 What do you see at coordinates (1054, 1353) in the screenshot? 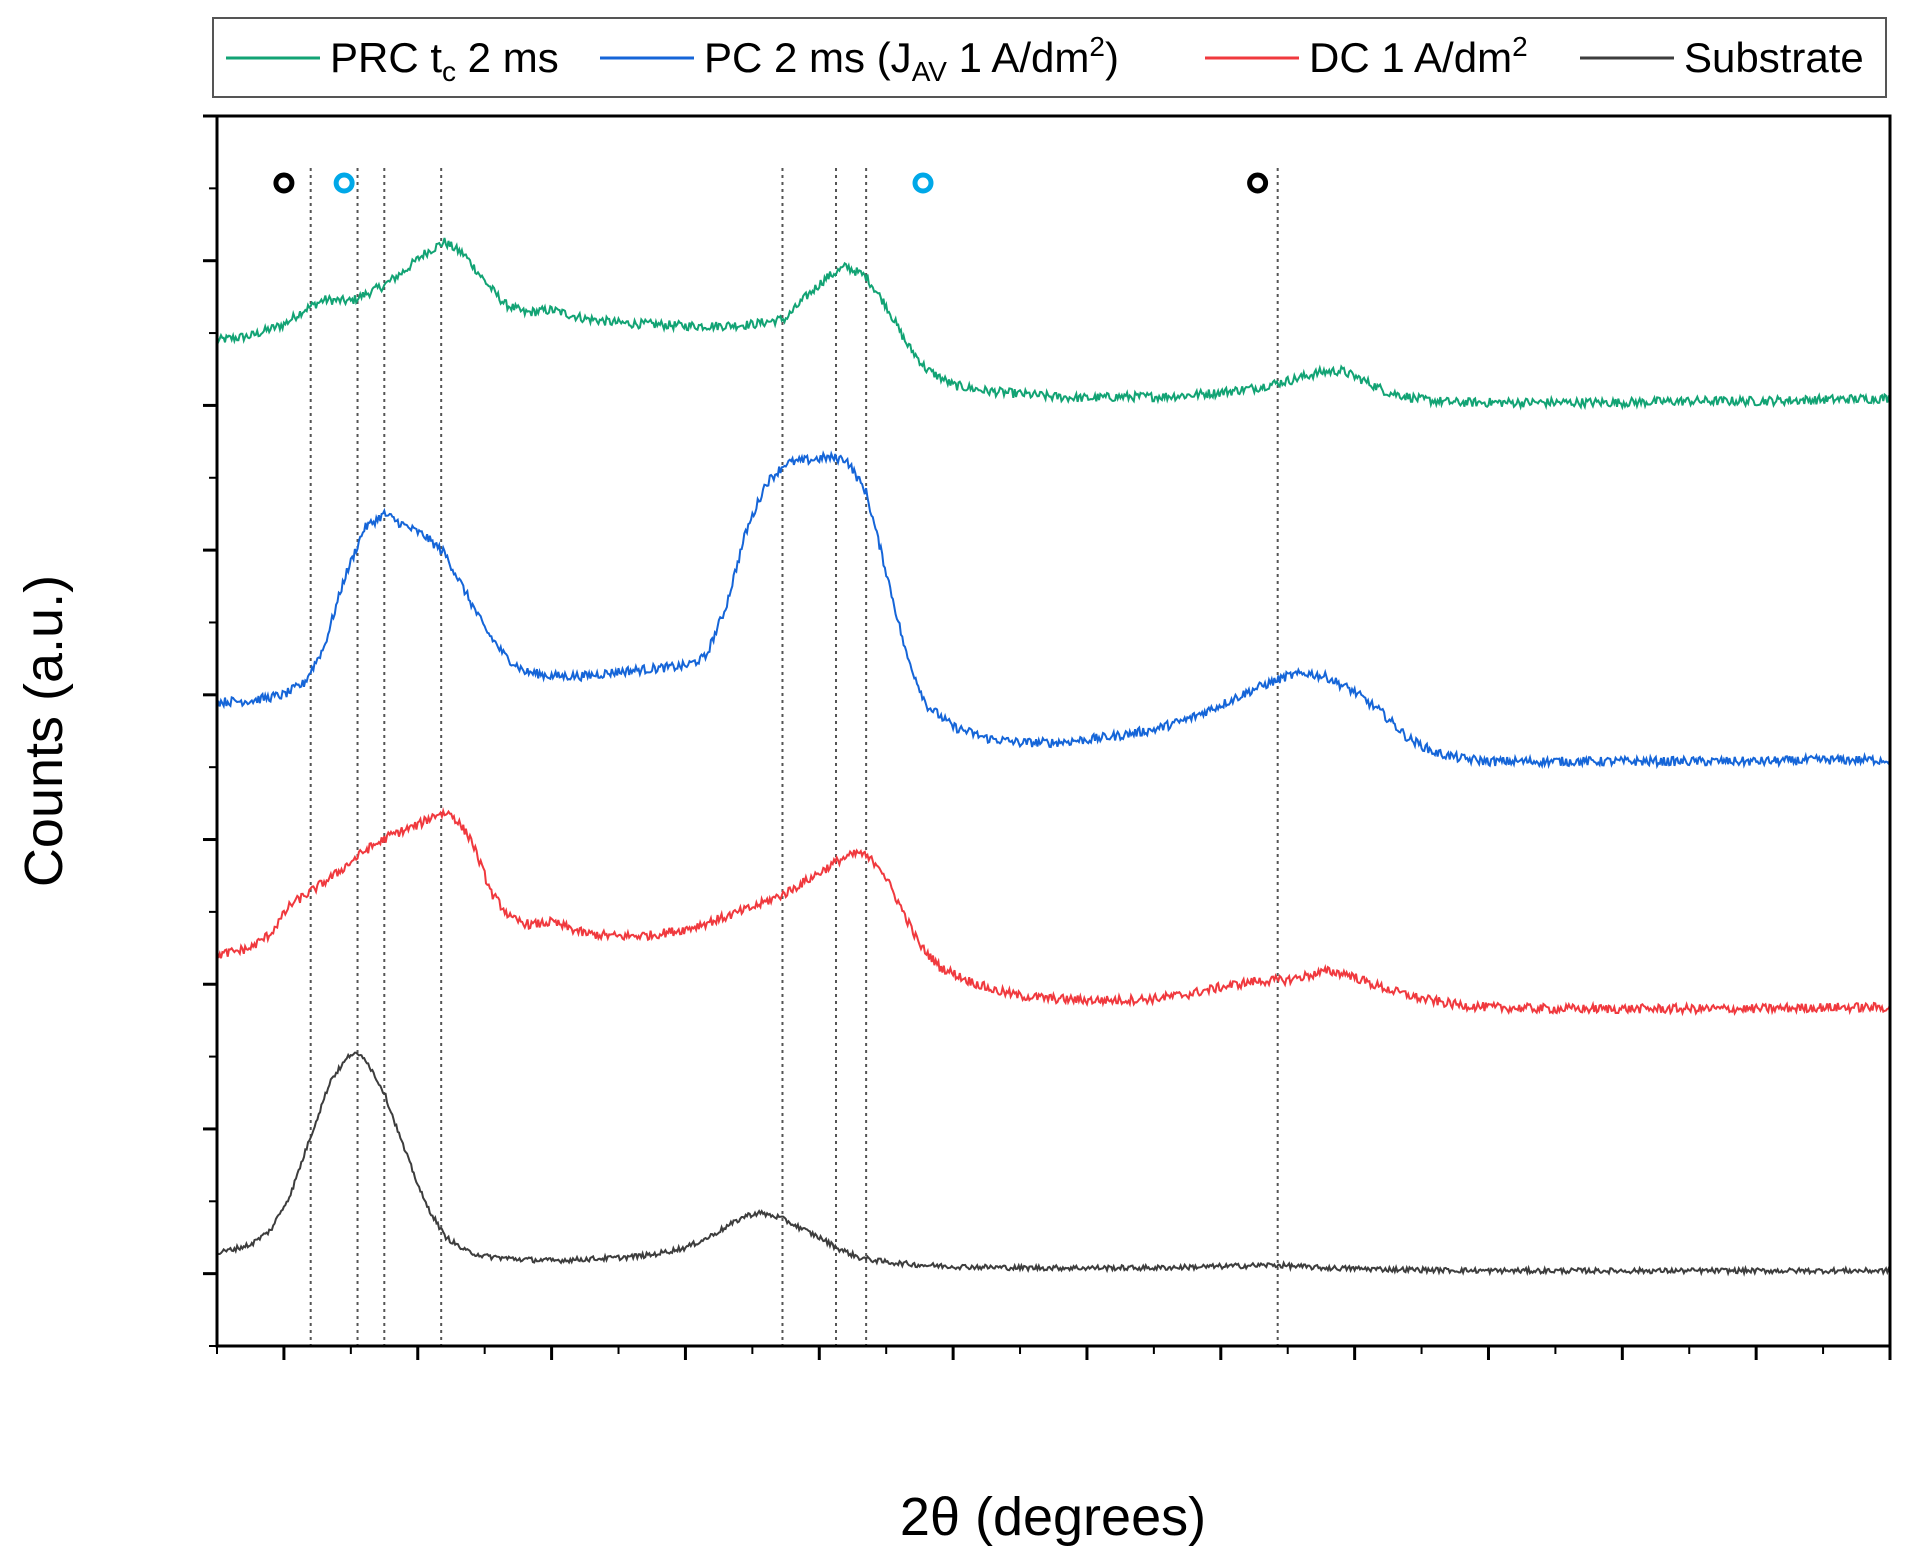
I see `x-axis` at bounding box center [1054, 1353].